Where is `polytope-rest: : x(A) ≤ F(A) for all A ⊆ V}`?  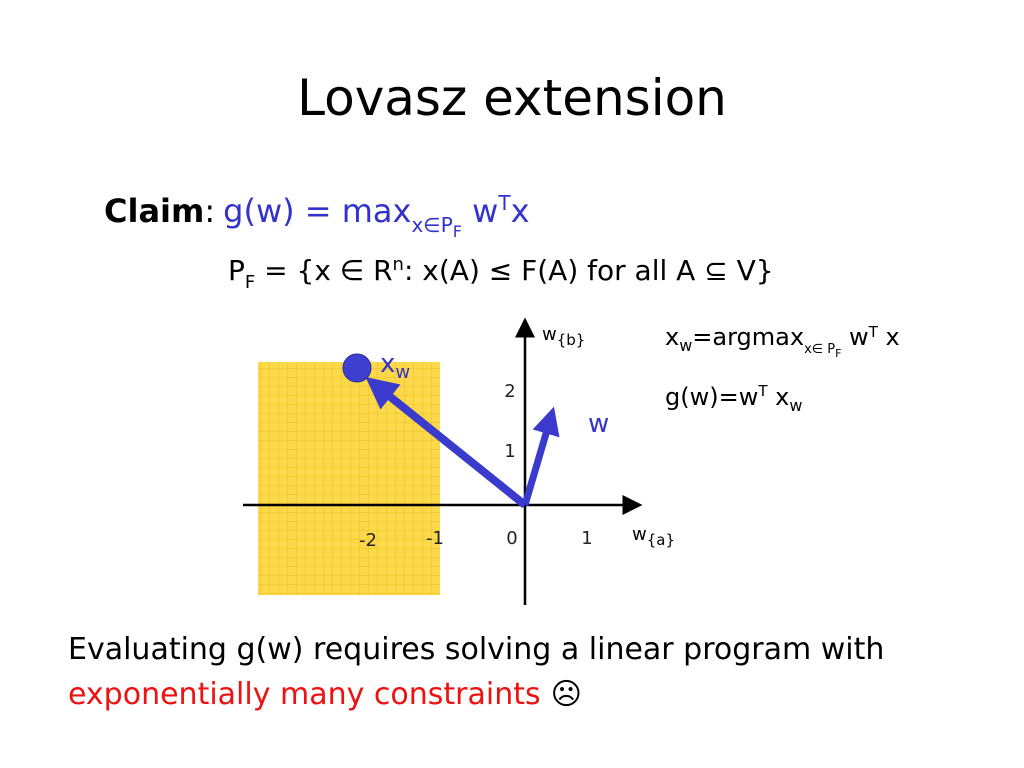 polytope-rest: : x(A) ≤ F(A) for all A ⊆ V} is located at coordinates (589, 270).